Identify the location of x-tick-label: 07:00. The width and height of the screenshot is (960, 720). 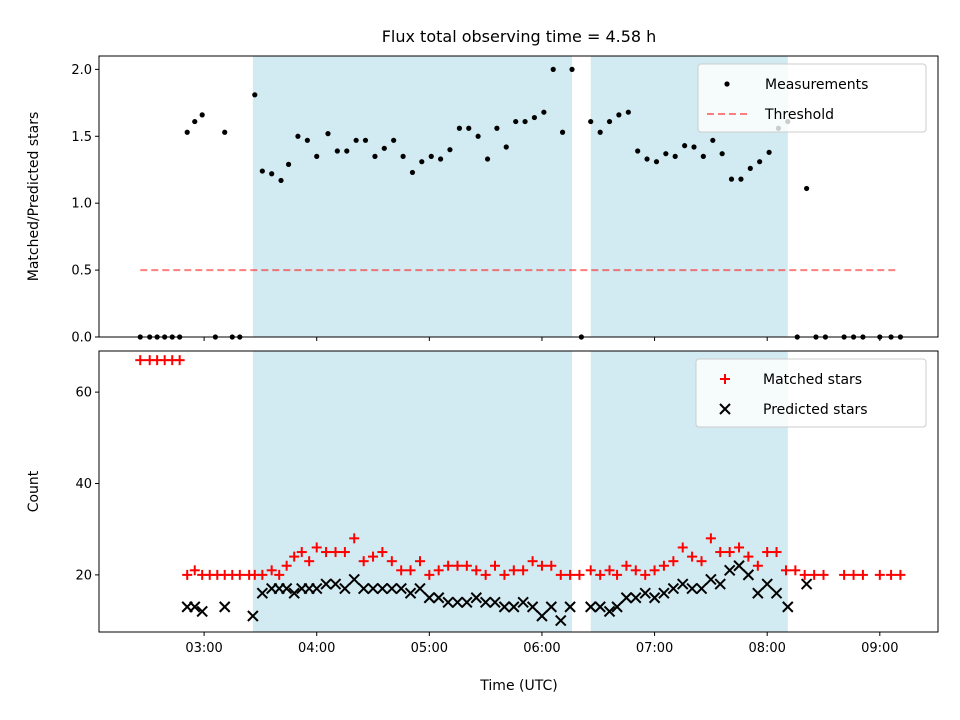
(654, 648).